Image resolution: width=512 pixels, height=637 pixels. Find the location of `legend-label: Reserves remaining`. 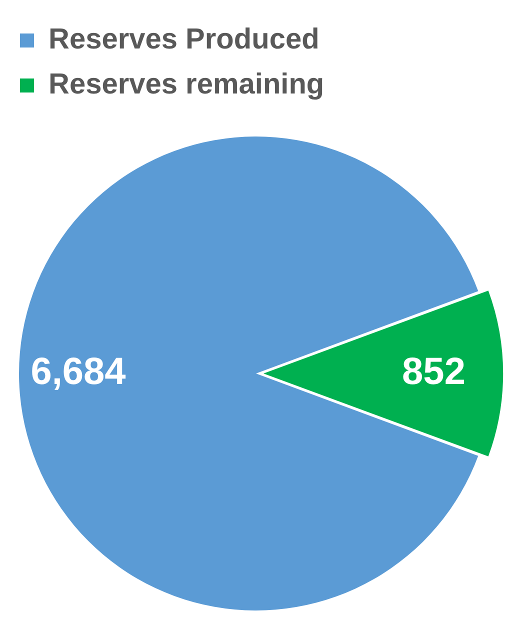

legend-label: Reserves remaining is located at coordinates (186, 84).